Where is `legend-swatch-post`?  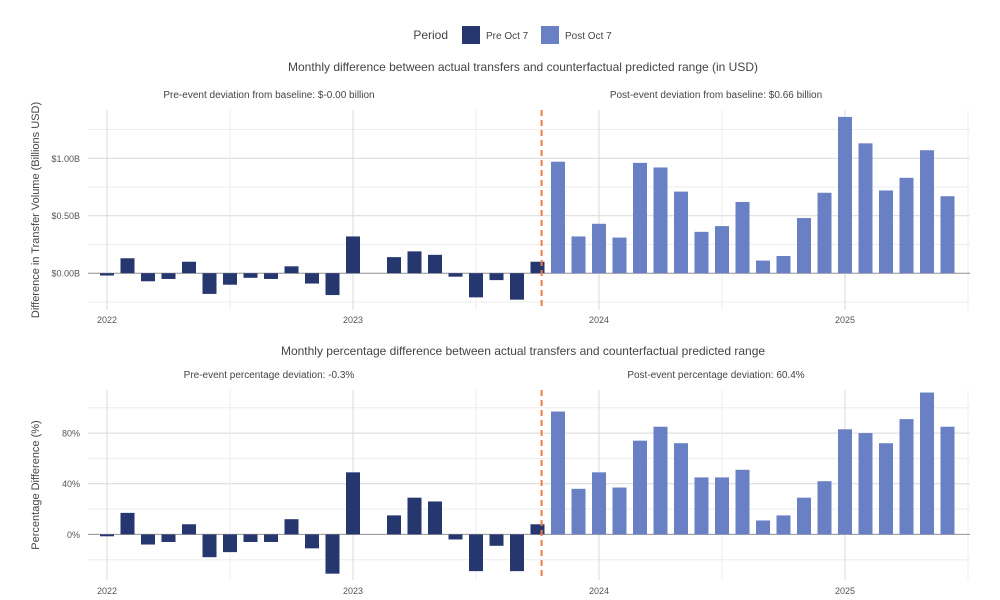
legend-swatch-post is located at coordinates (550, 35).